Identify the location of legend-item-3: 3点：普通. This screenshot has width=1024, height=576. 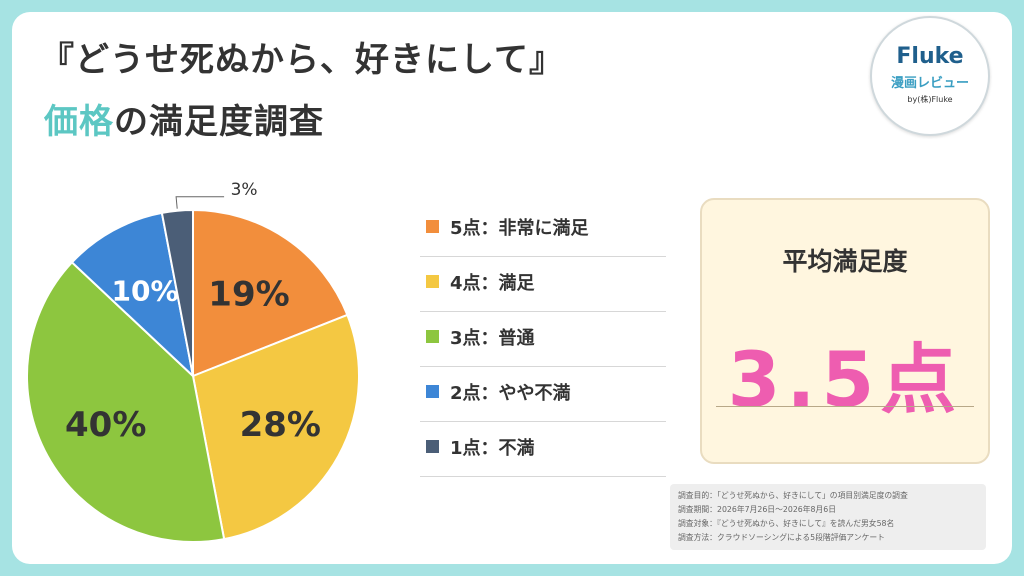
(543, 339).